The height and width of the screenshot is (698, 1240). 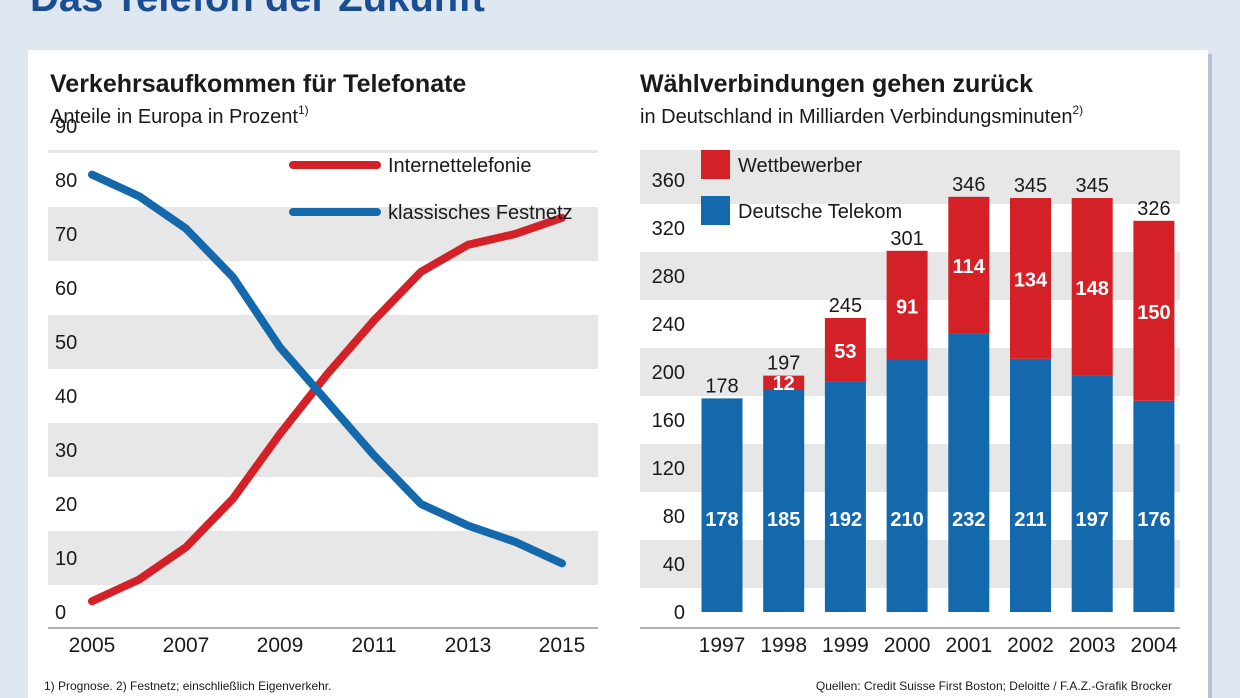 I want to click on line-chart-subtitle: Anteile in Europa in Prozent1), so click(x=179, y=115).